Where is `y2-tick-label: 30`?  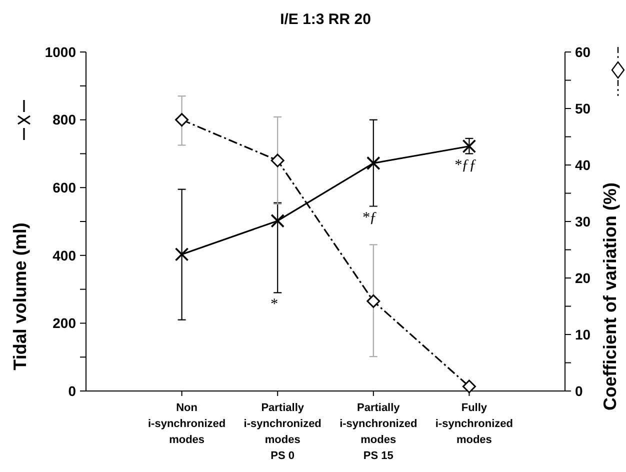 y2-tick-label: 30 is located at coordinates (583, 221).